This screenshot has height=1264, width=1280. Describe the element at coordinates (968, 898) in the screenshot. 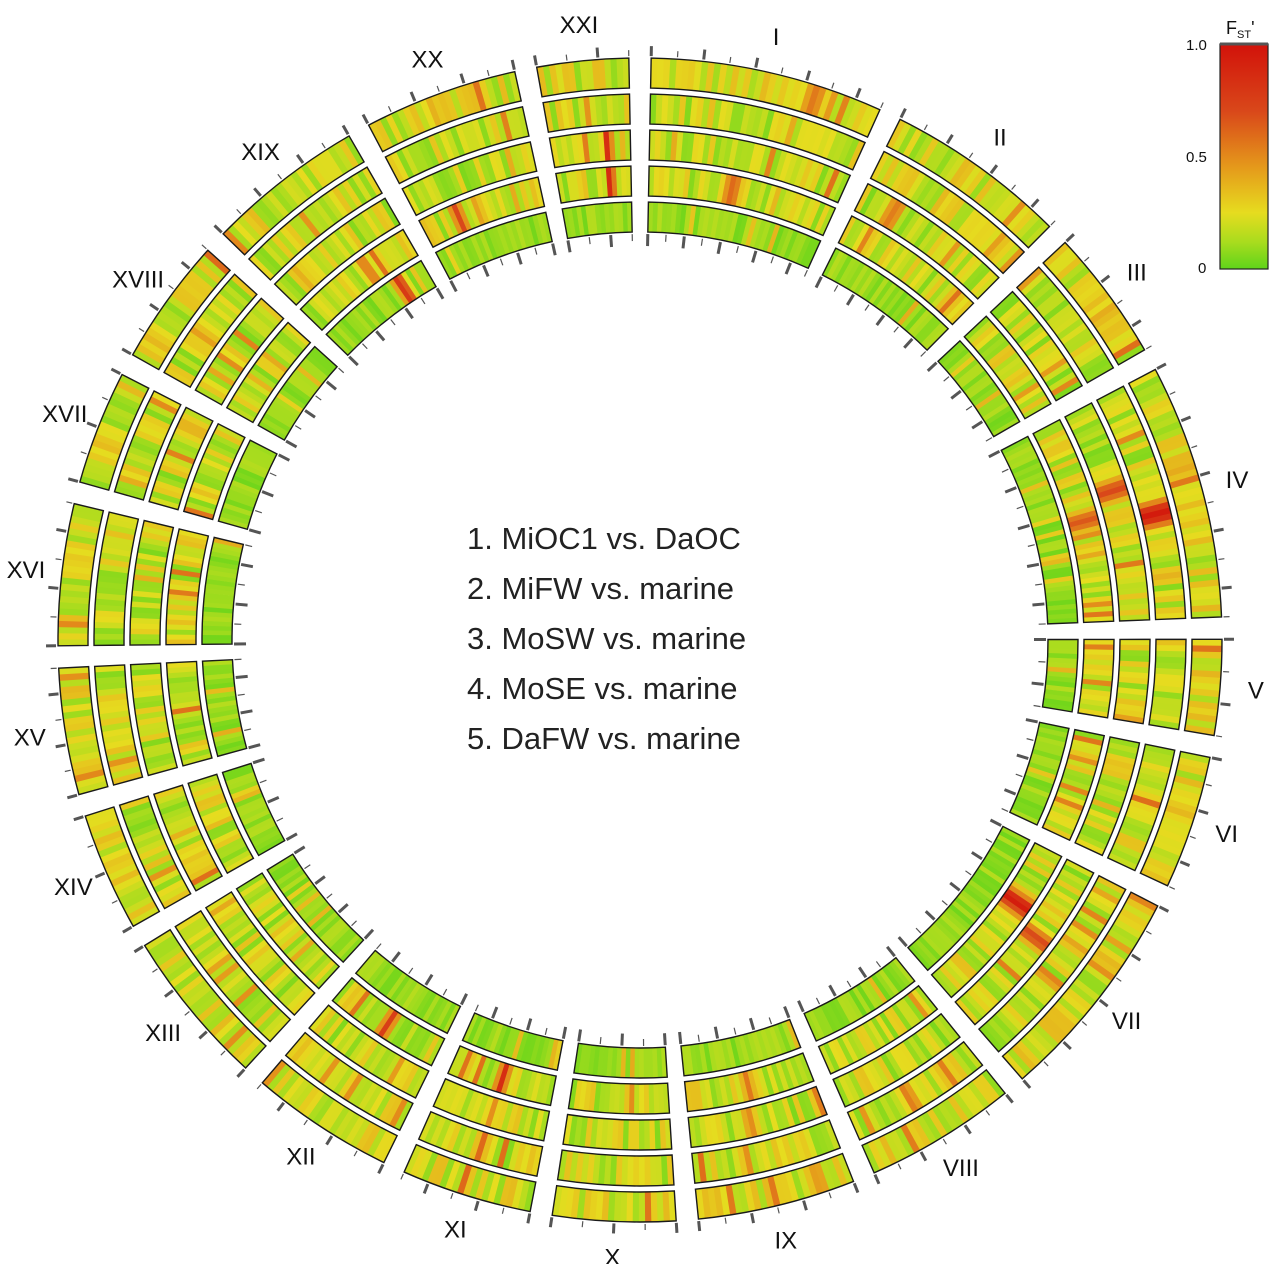

I see `track-5-chromosome-VII` at that location.